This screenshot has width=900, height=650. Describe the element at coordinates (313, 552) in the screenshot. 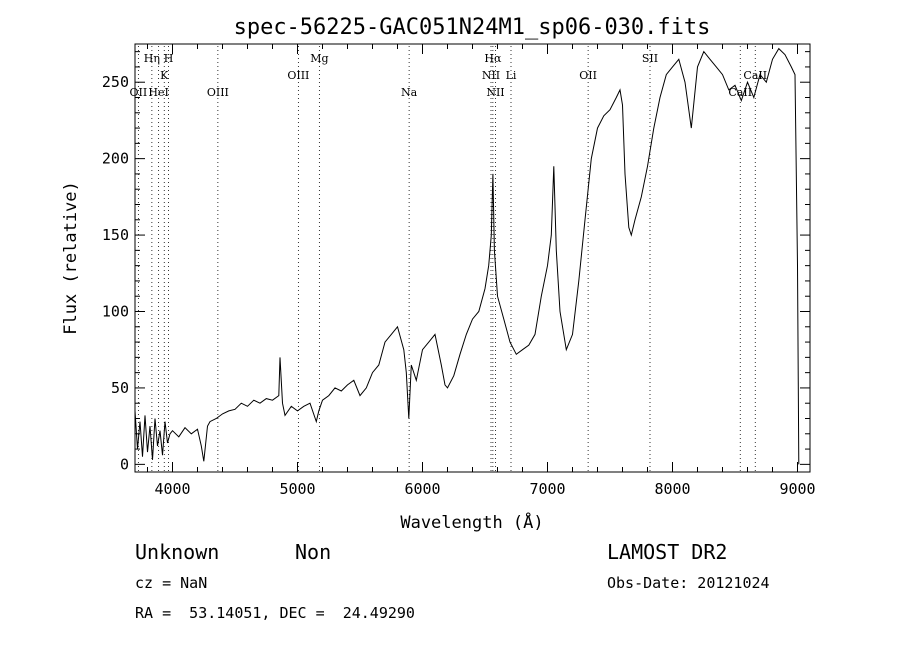

I see `subclass-label: Non` at that location.